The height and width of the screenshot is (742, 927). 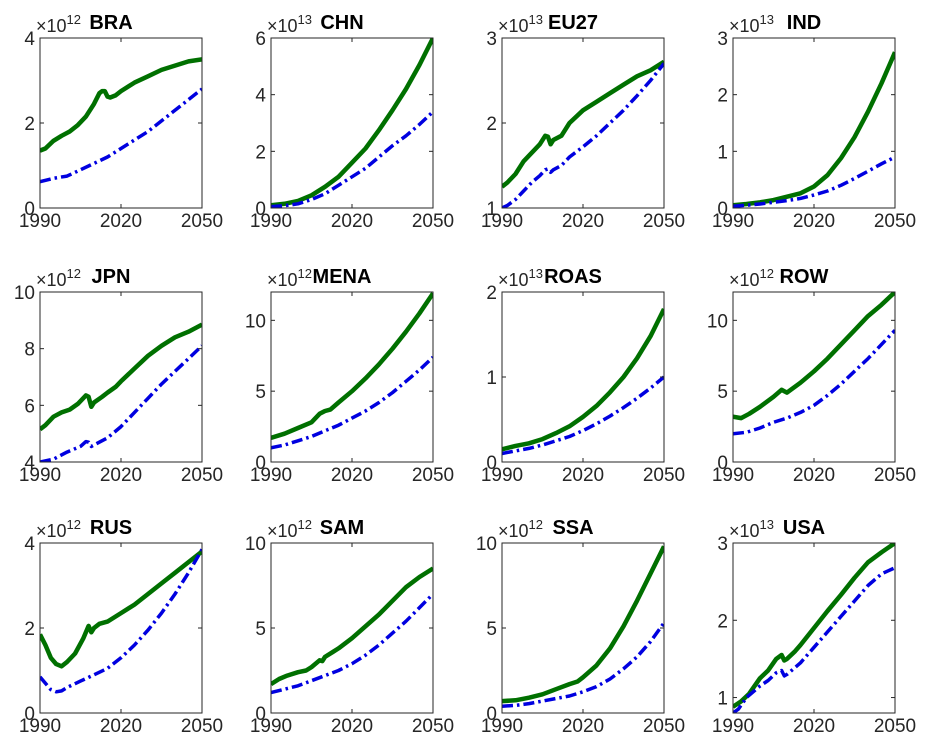 What do you see at coordinates (520, 24) in the screenshot?
I see `exponent-label-eu27: ×10¹³` at bounding box center [520, 24].